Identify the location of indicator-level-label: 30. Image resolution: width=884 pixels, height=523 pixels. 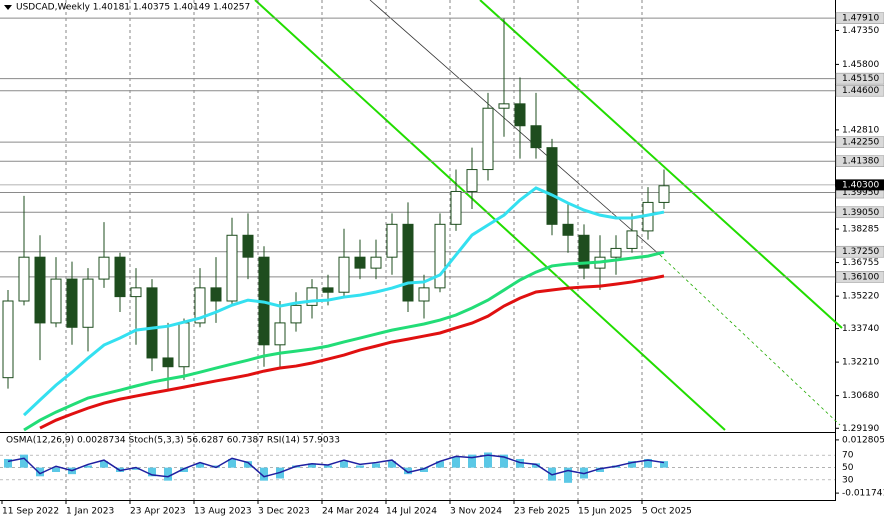
(848, 480).